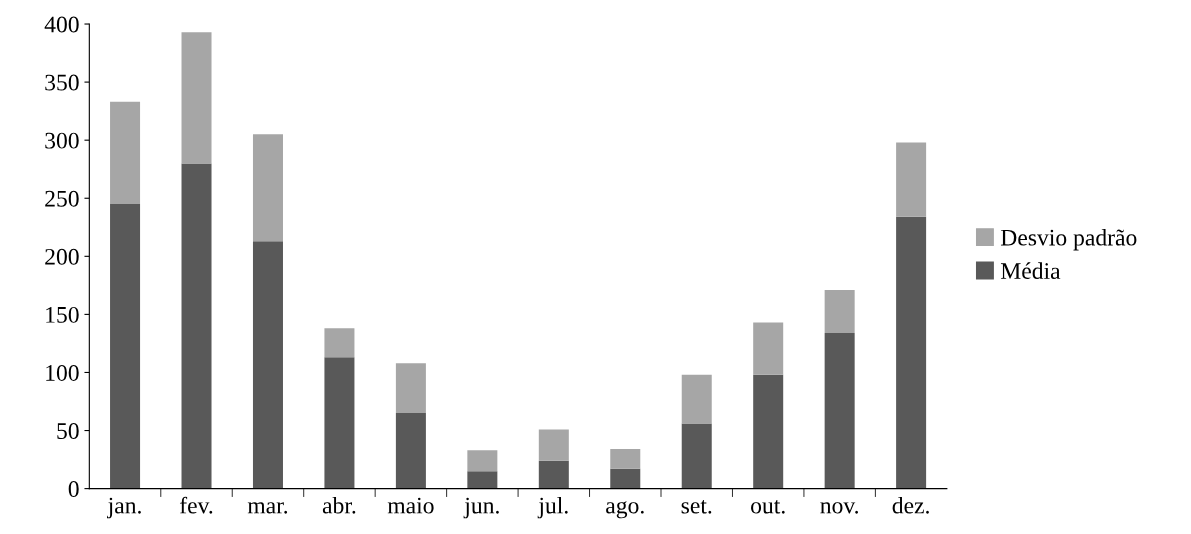 This screenshot has height=534, width=1191. Describe the element at coordinates (73, 489) in the screenshot. I see `y-tick-label: 0` at that location.